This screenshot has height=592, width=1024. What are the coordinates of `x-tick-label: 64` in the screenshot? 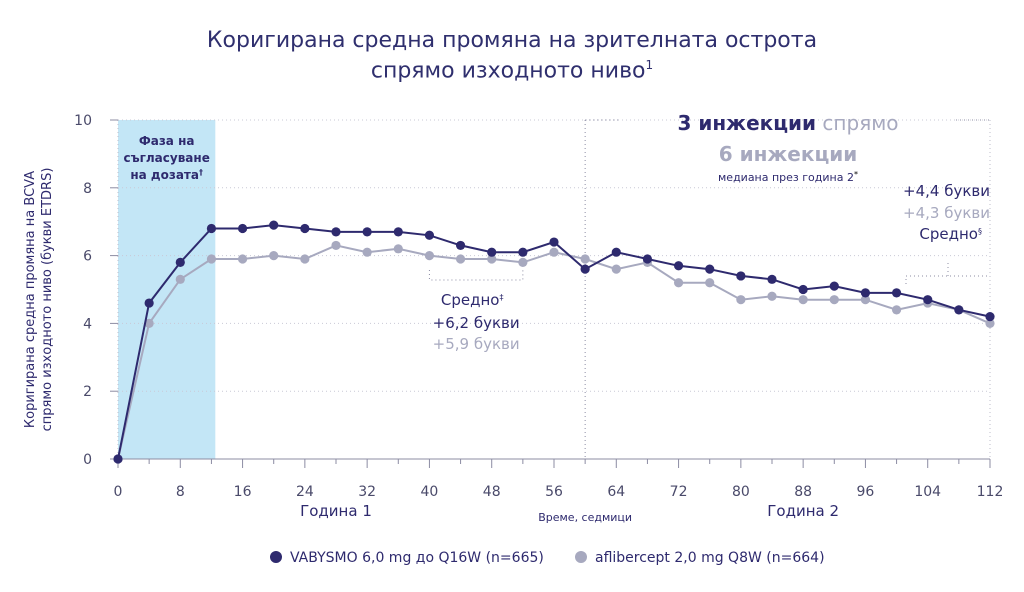 It's located at (616, 492).